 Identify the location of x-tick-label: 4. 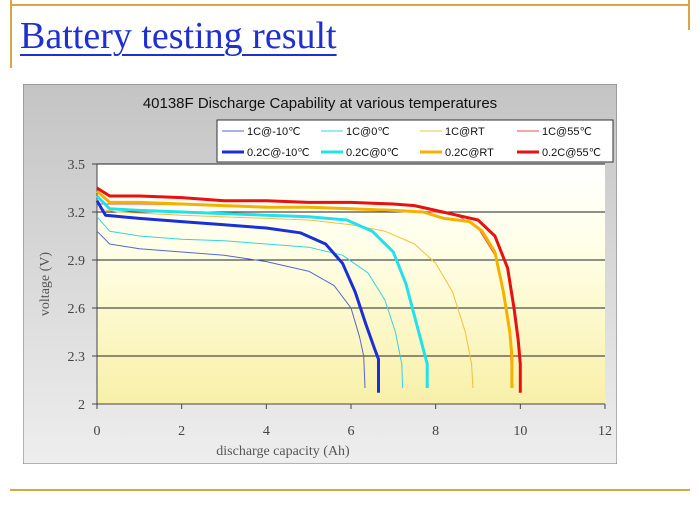
(266, 431).